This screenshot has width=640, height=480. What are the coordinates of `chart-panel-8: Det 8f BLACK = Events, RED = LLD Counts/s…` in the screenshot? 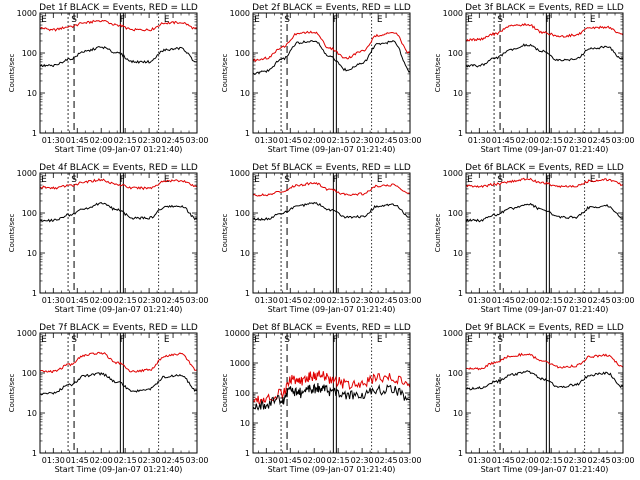 It's located at (321, 398).